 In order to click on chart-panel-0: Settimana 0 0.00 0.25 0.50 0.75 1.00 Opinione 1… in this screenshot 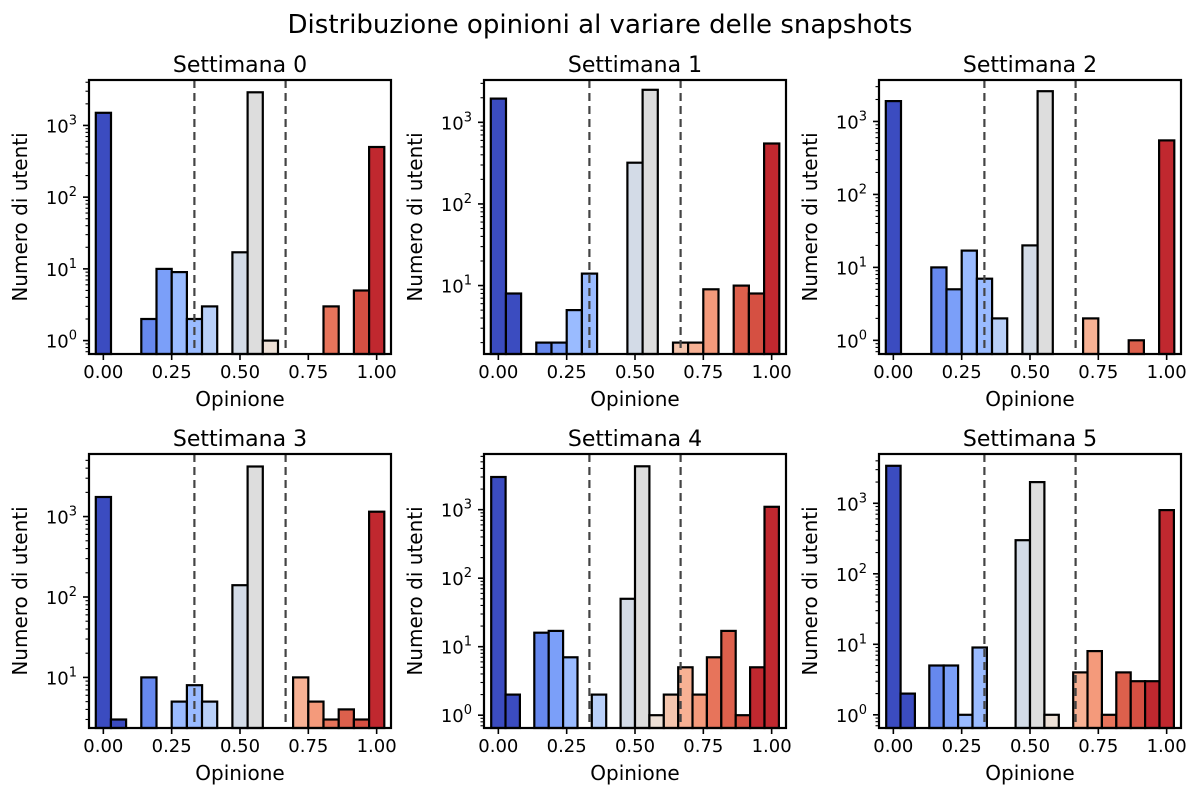, I will do `click(202, 232)`.